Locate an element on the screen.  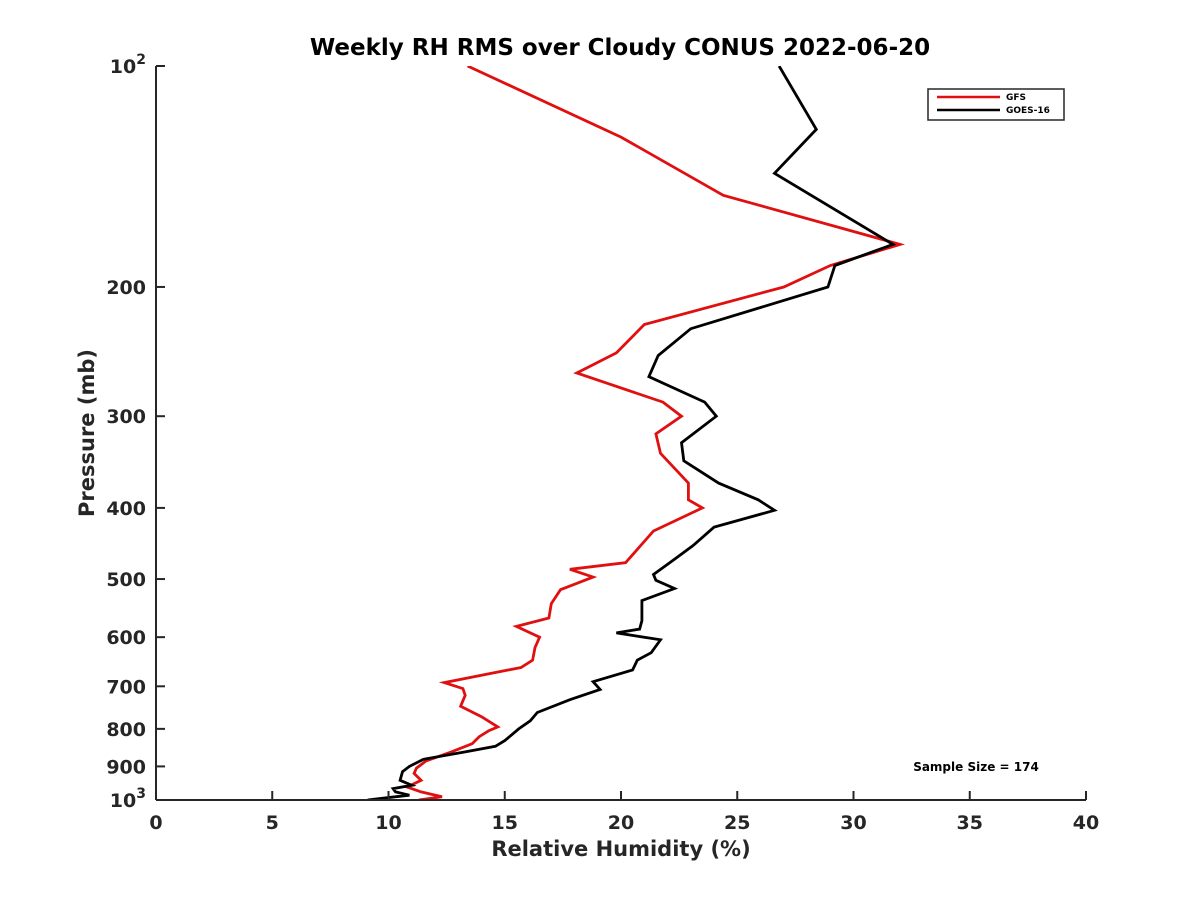
y-tick-label: 200 is located at coordinates (126, 288).